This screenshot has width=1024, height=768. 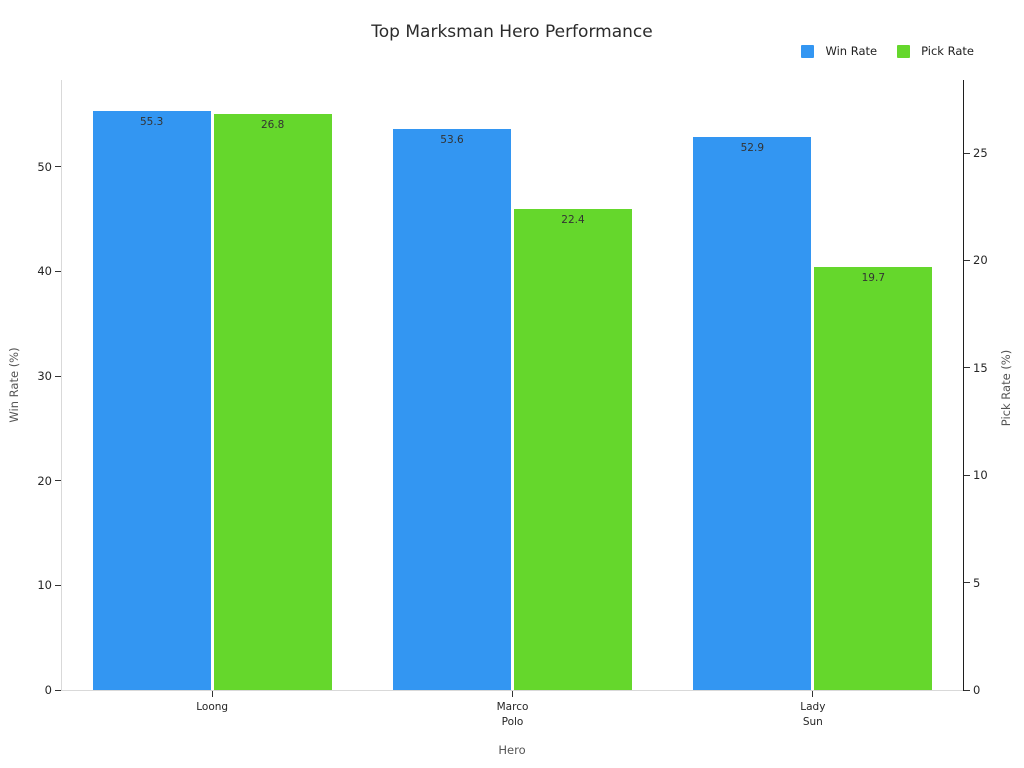 What do you see at coordinates (887, 51) in the screenshot?
I see `legend: Win Rate Pick Rate` at bounding box center [887, 51].